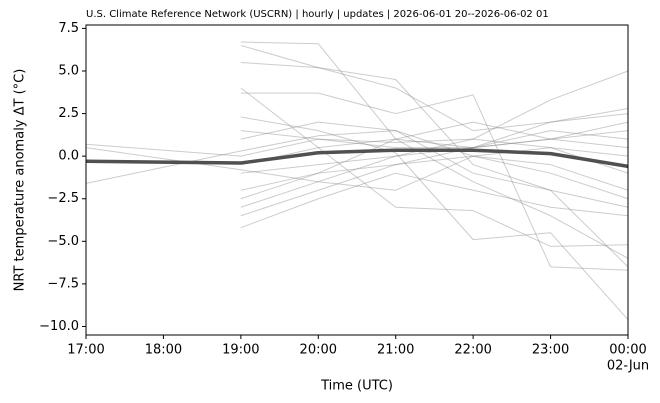 This screenshot has height=403, width=660. Describe the element at coordinates (59, 326) in the screenshot. I see `y-tick-label: −10.0` at that location.